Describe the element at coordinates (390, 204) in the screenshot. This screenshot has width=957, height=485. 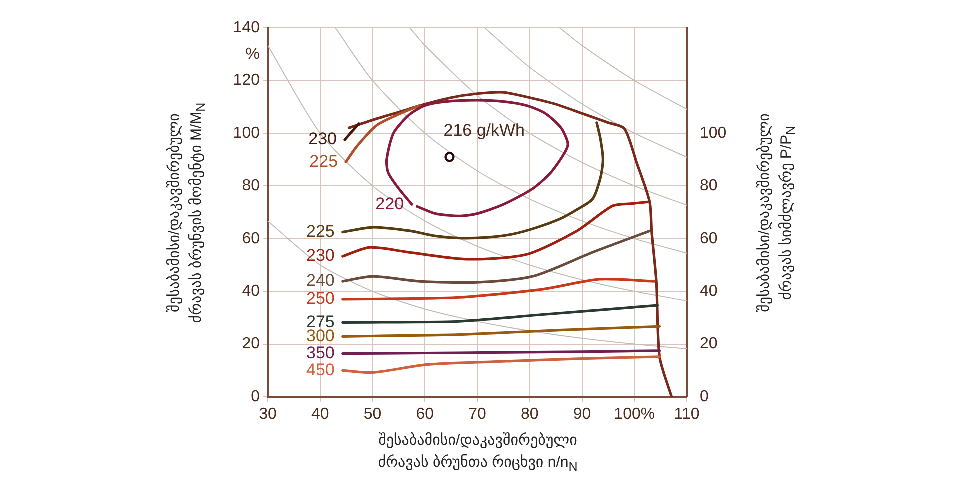
I see `series-label: 220` at that location.